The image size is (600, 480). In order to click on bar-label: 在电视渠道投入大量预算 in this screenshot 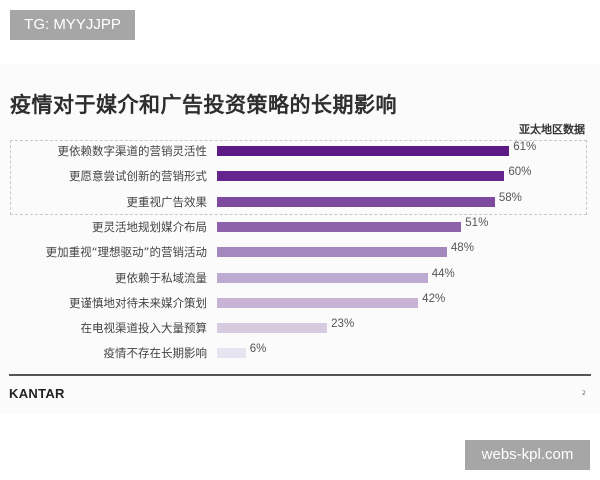, I will do `click(144, 328)`.